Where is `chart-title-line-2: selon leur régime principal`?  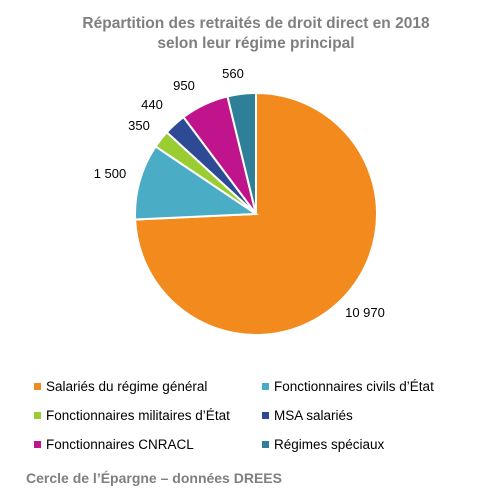 chart-title-line-2: selon leur régime principal is located at coordinates (255, 43).